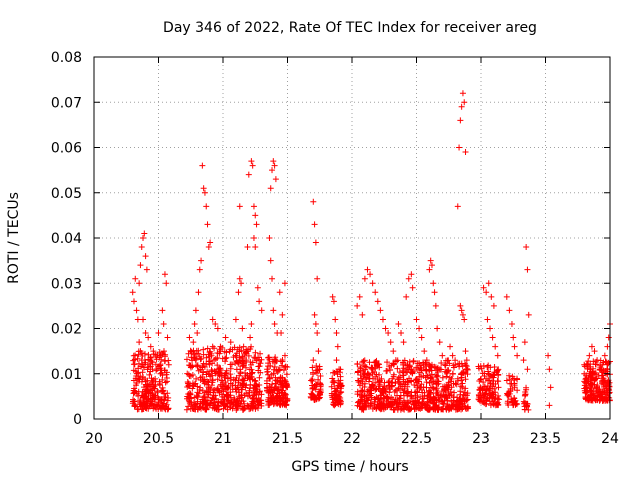 The image size is (640, 480). I want to click on y-tick-label: 0.07, so click(66, 103).